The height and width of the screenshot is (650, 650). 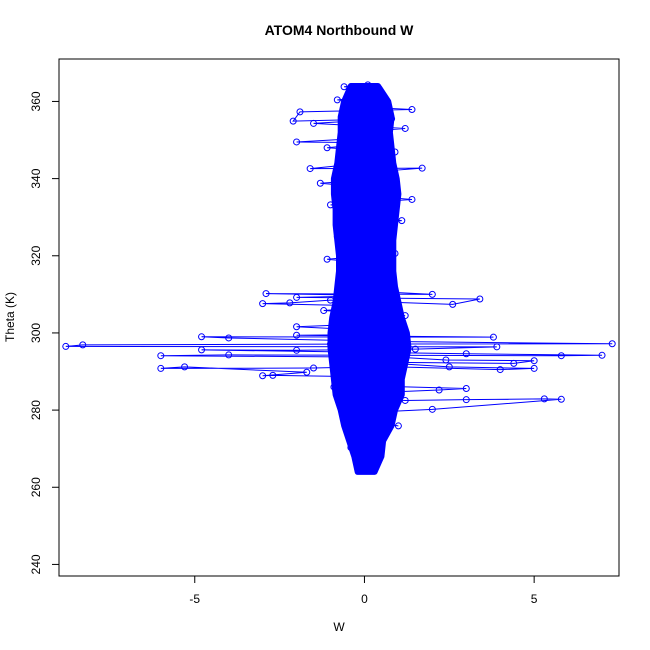 I want to click on y-tick-label: 240, so click(x=36, y=564).